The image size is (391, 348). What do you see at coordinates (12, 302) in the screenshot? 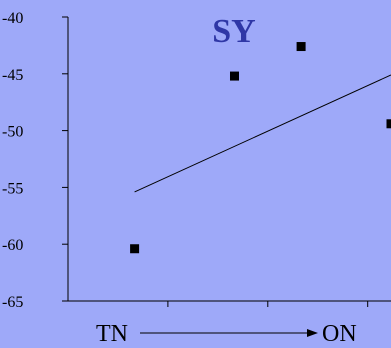
I see `y-tick-label: -65` at bounding box center [12, 302].